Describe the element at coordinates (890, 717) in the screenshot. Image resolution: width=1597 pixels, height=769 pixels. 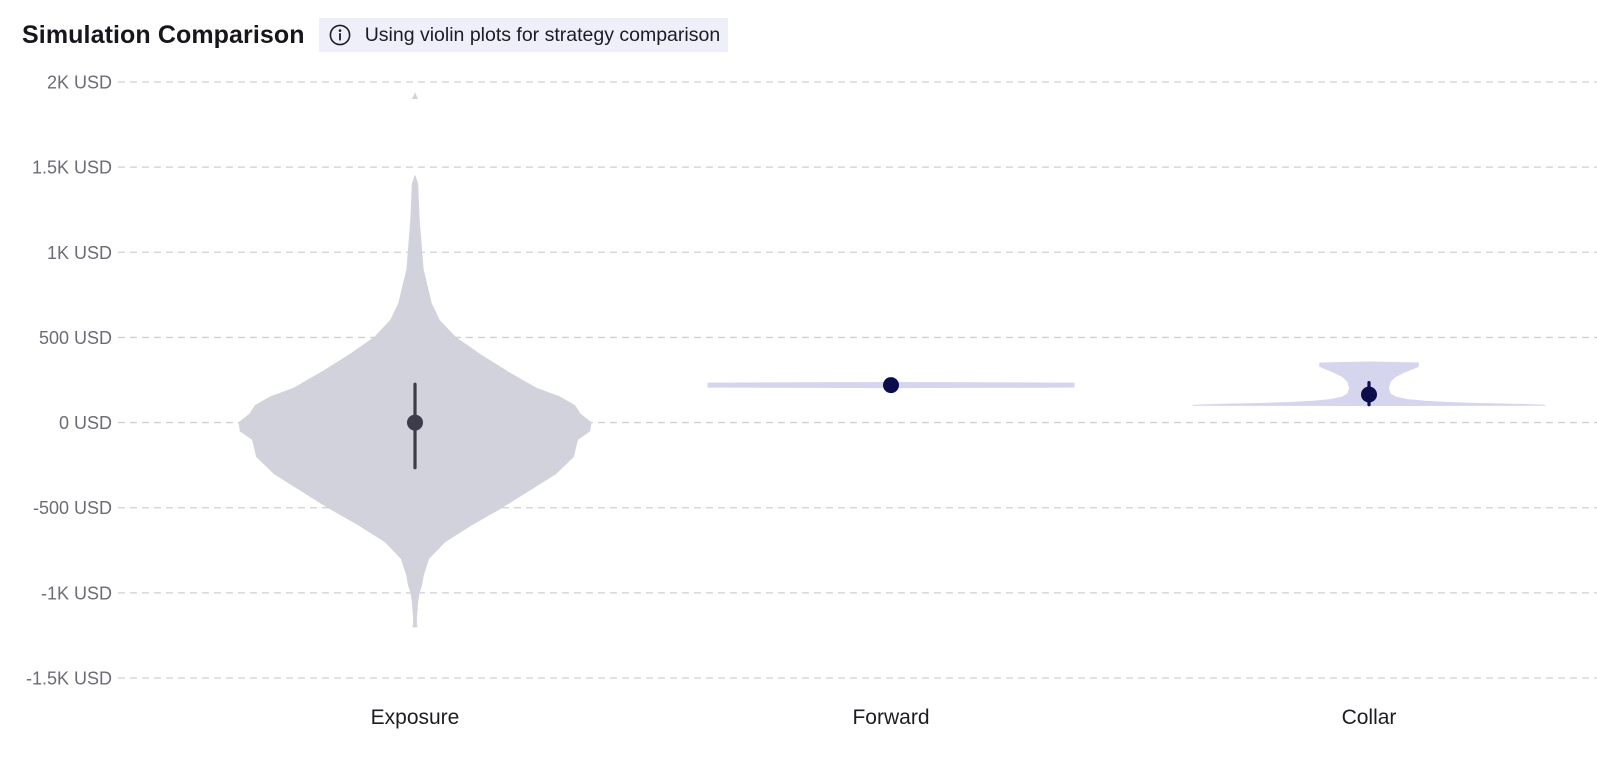
I see `x-category-label: Forward` at that location.